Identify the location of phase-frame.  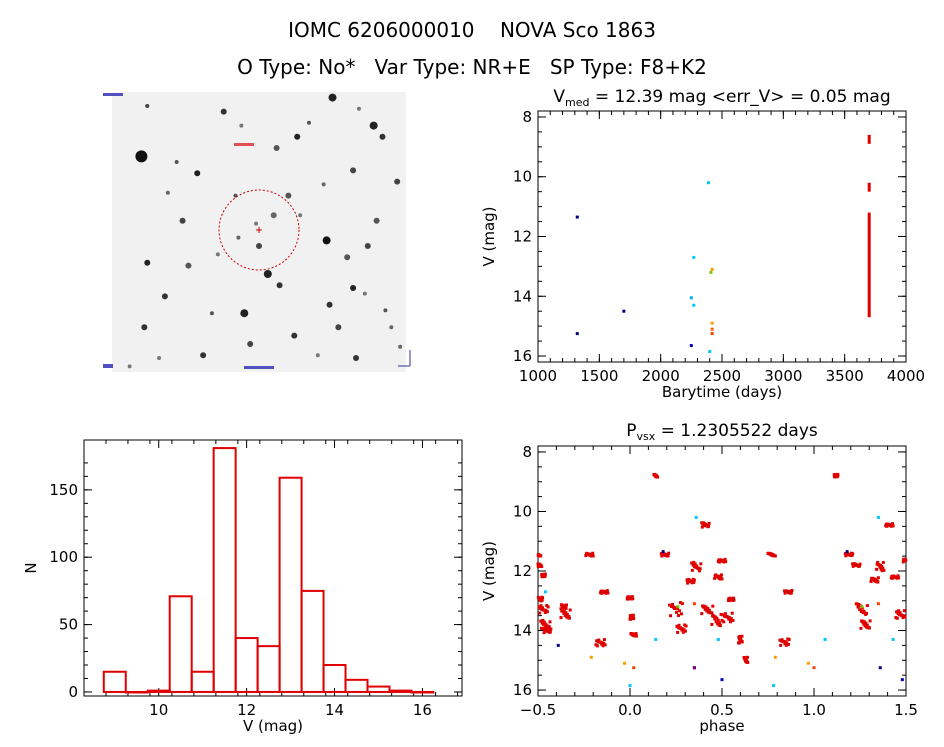
(722, 571).